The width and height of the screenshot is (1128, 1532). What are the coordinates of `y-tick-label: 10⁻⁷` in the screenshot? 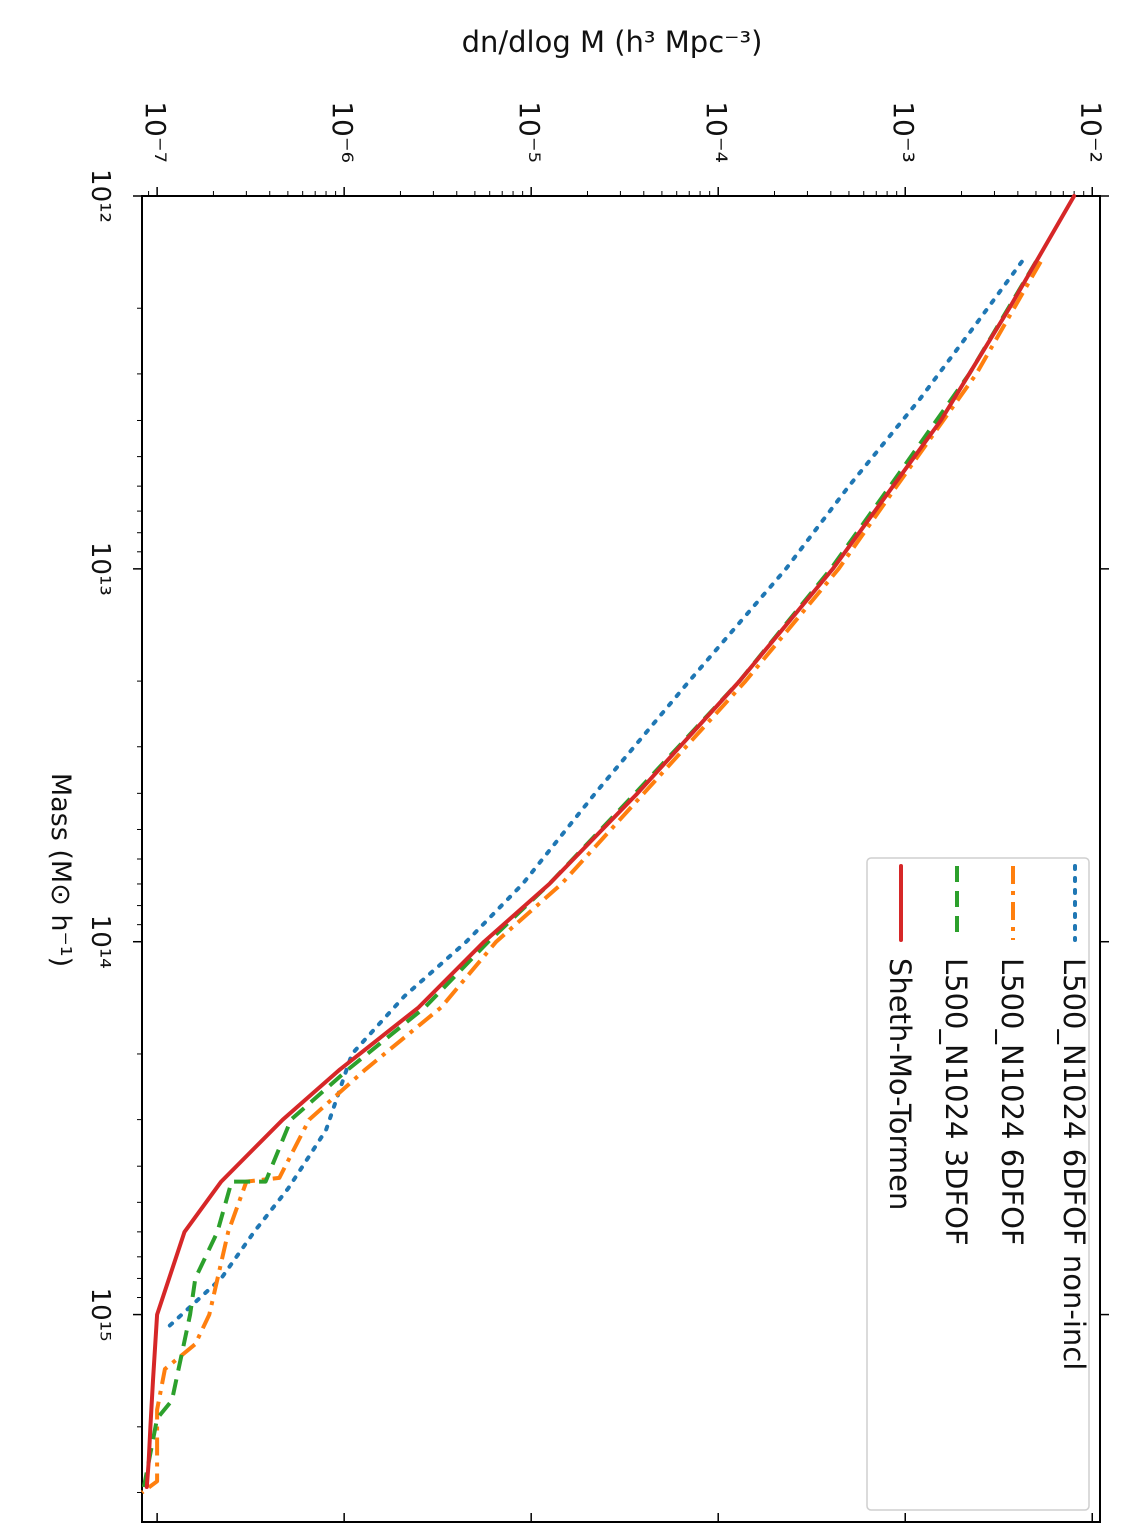 It's located at (155, 132).